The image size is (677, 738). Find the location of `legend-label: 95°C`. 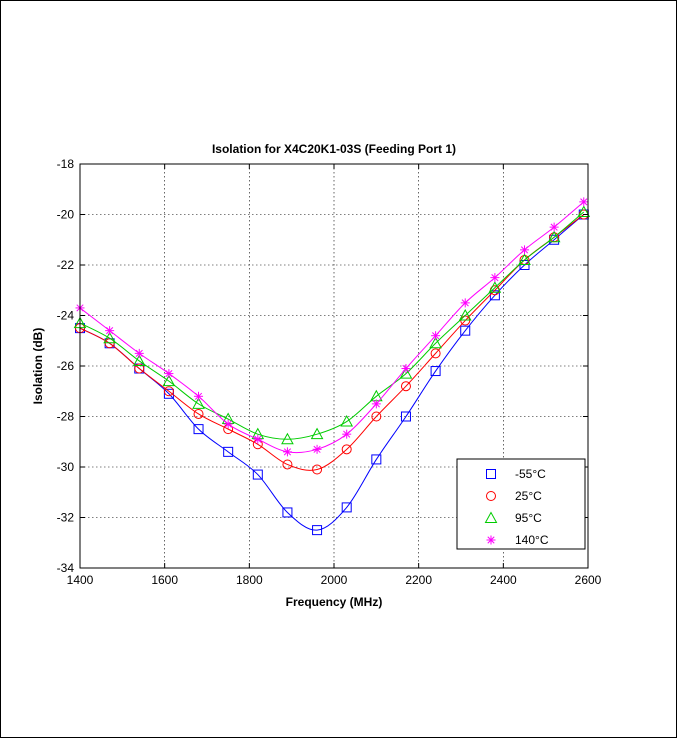

legend-label: 95°C is located at coordinates (528, 518).